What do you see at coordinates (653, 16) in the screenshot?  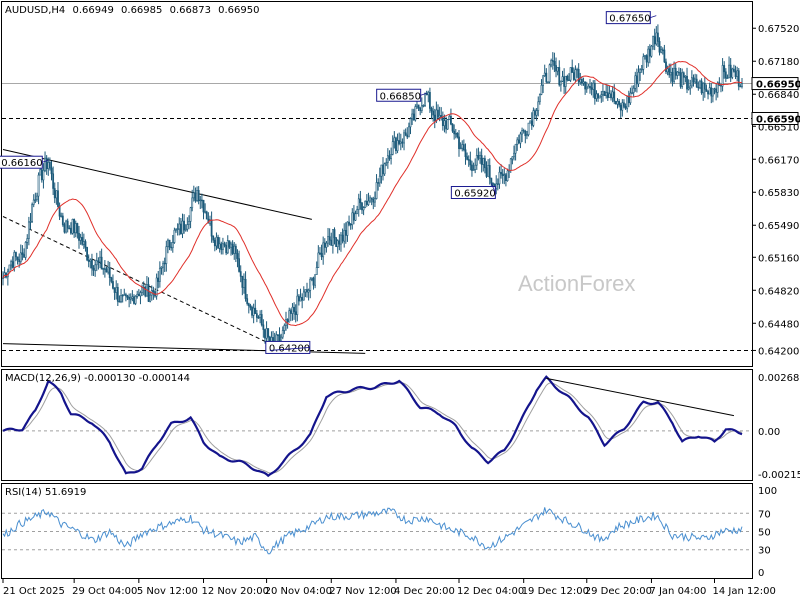 I see `annotation-pointer` at bounding box center [653, 16].